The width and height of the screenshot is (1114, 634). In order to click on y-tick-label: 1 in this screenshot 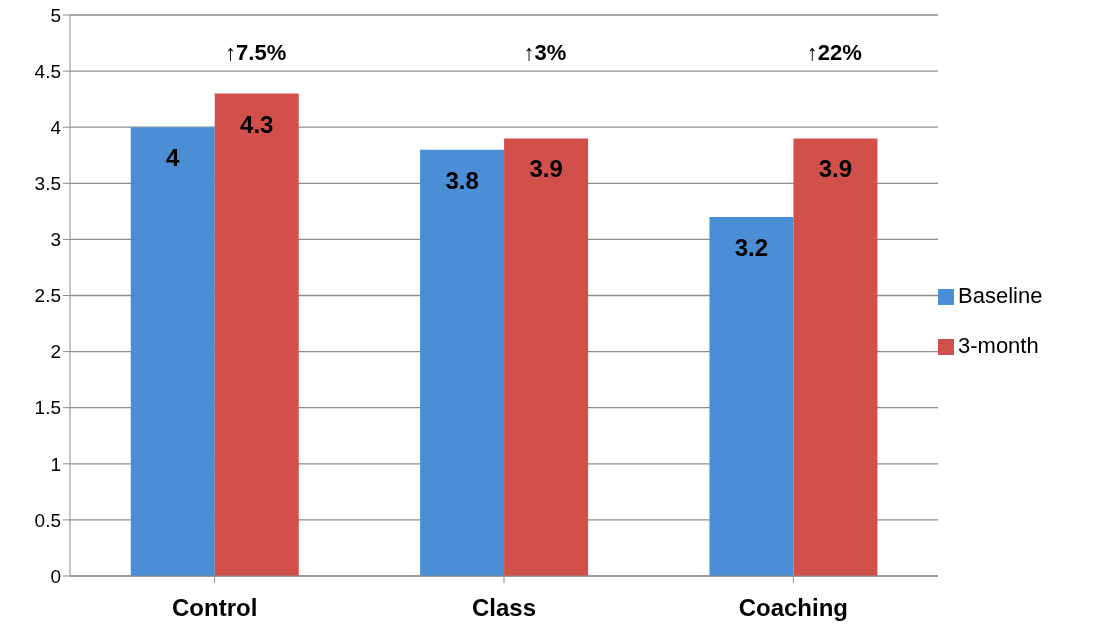, I will do `click(55, 464)`.